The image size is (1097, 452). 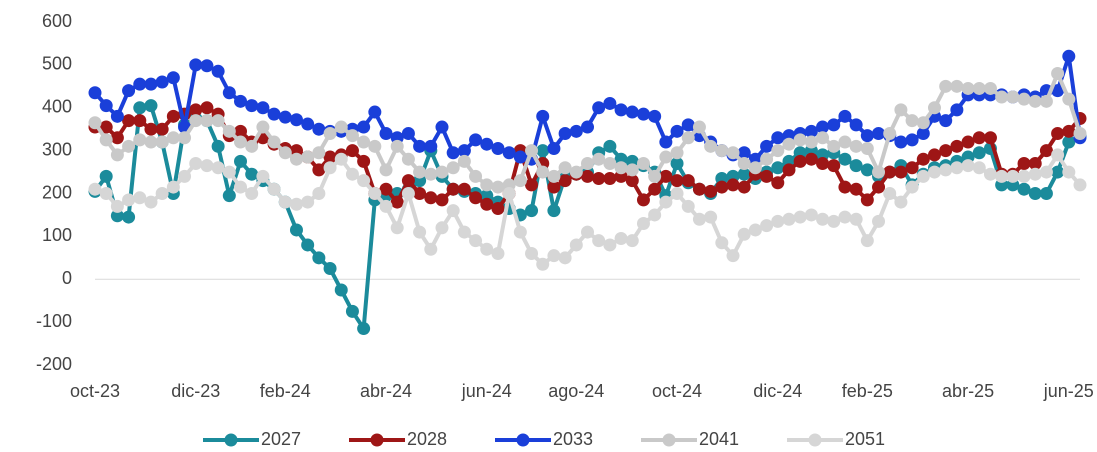 I want to click on y-tick-label: 100, so click(x=57, y=235).